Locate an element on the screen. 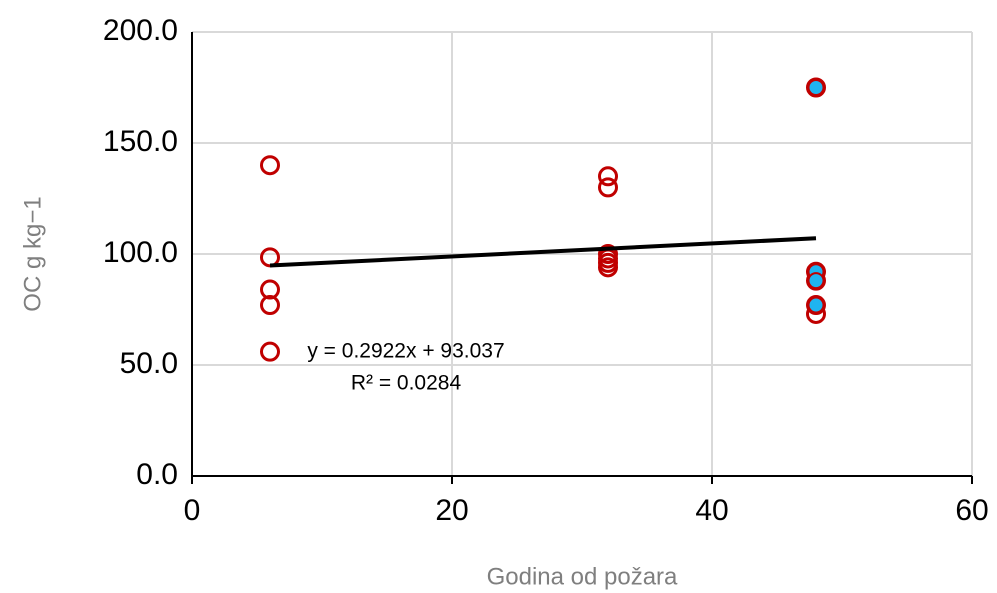  y-tick-label: 0.0 is located at coordinates (157, 474).